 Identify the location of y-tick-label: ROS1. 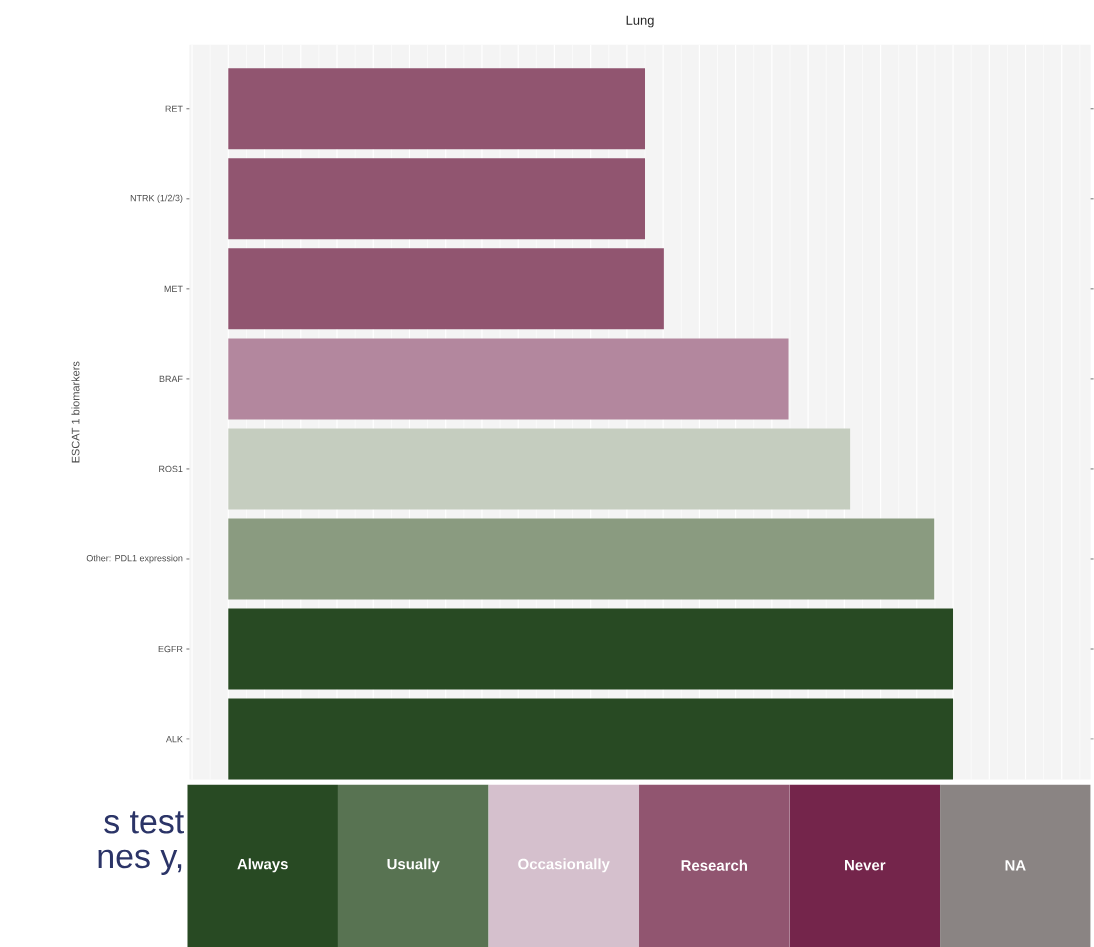
(171, 469).